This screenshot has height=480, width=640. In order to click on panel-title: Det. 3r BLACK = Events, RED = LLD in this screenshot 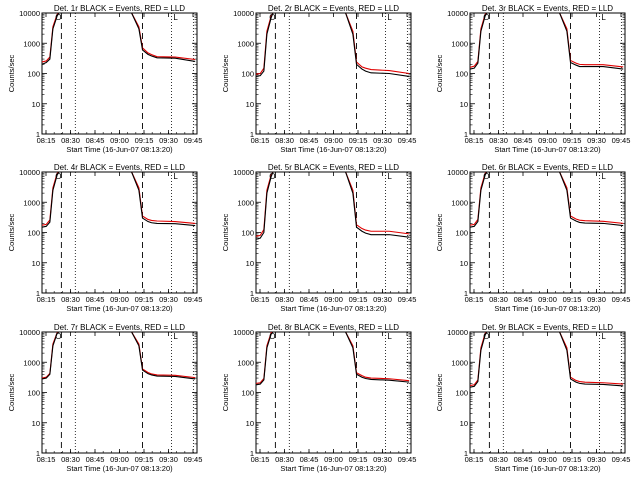, I will do `click(547, 8)`.